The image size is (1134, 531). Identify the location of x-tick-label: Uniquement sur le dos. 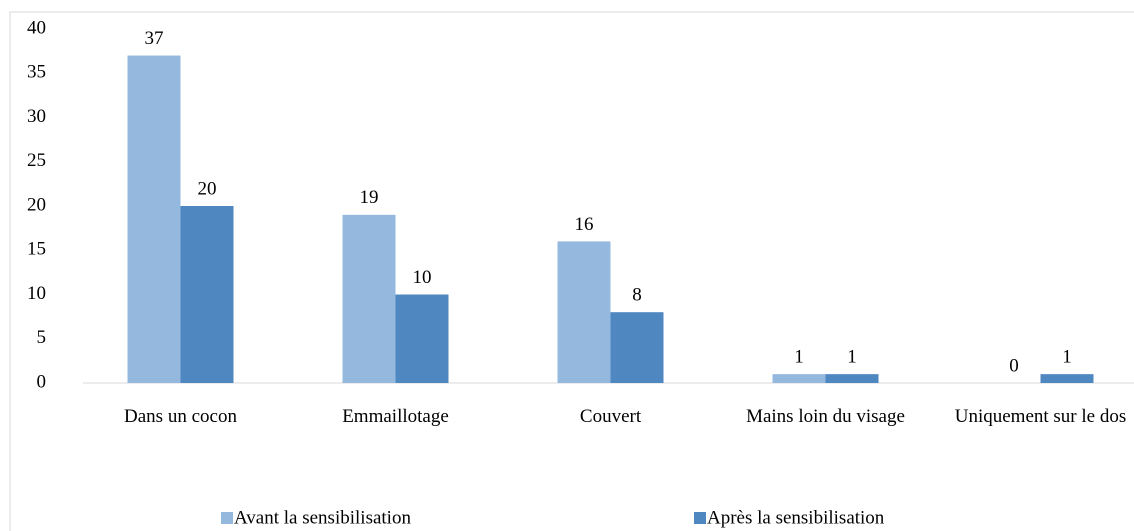
(1040, 416).